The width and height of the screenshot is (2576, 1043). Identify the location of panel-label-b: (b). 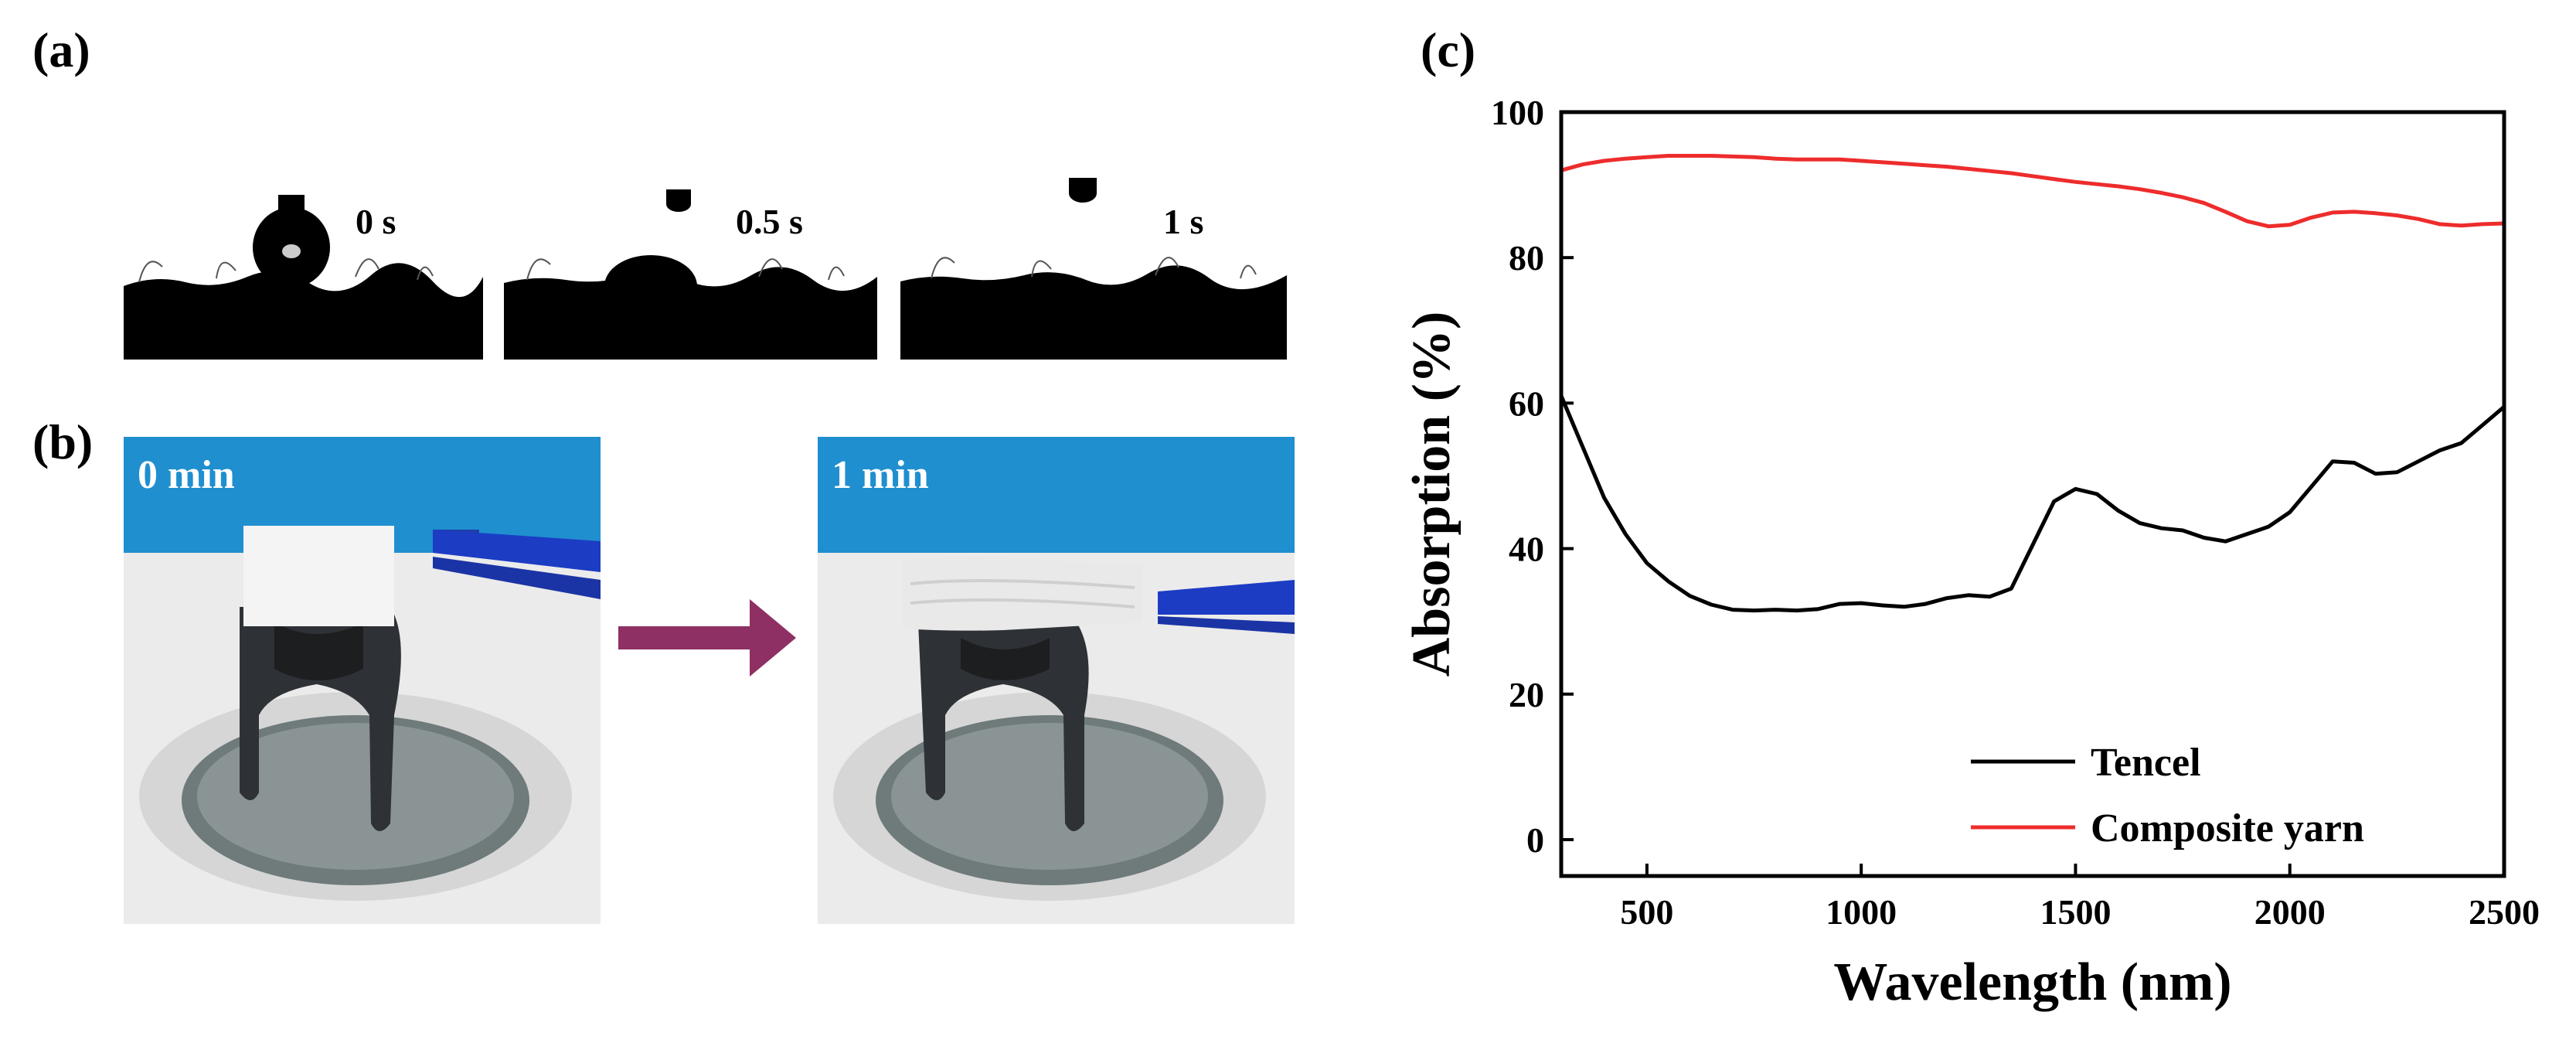
(63, 441).